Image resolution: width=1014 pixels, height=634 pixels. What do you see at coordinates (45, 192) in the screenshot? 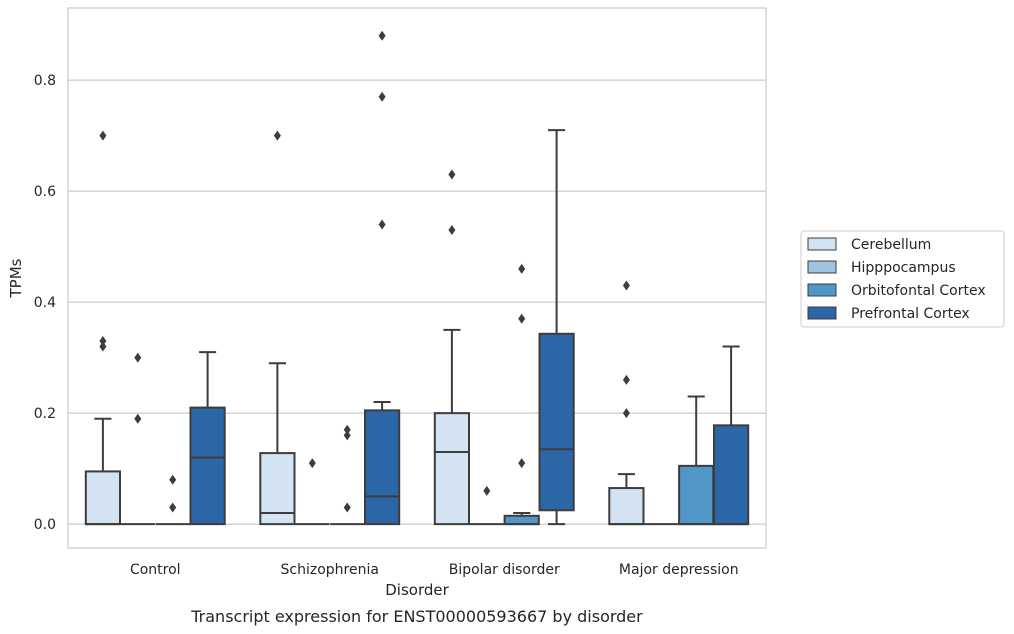
I see `y-tick-label: 0.6` at bounding box center [45, 192].